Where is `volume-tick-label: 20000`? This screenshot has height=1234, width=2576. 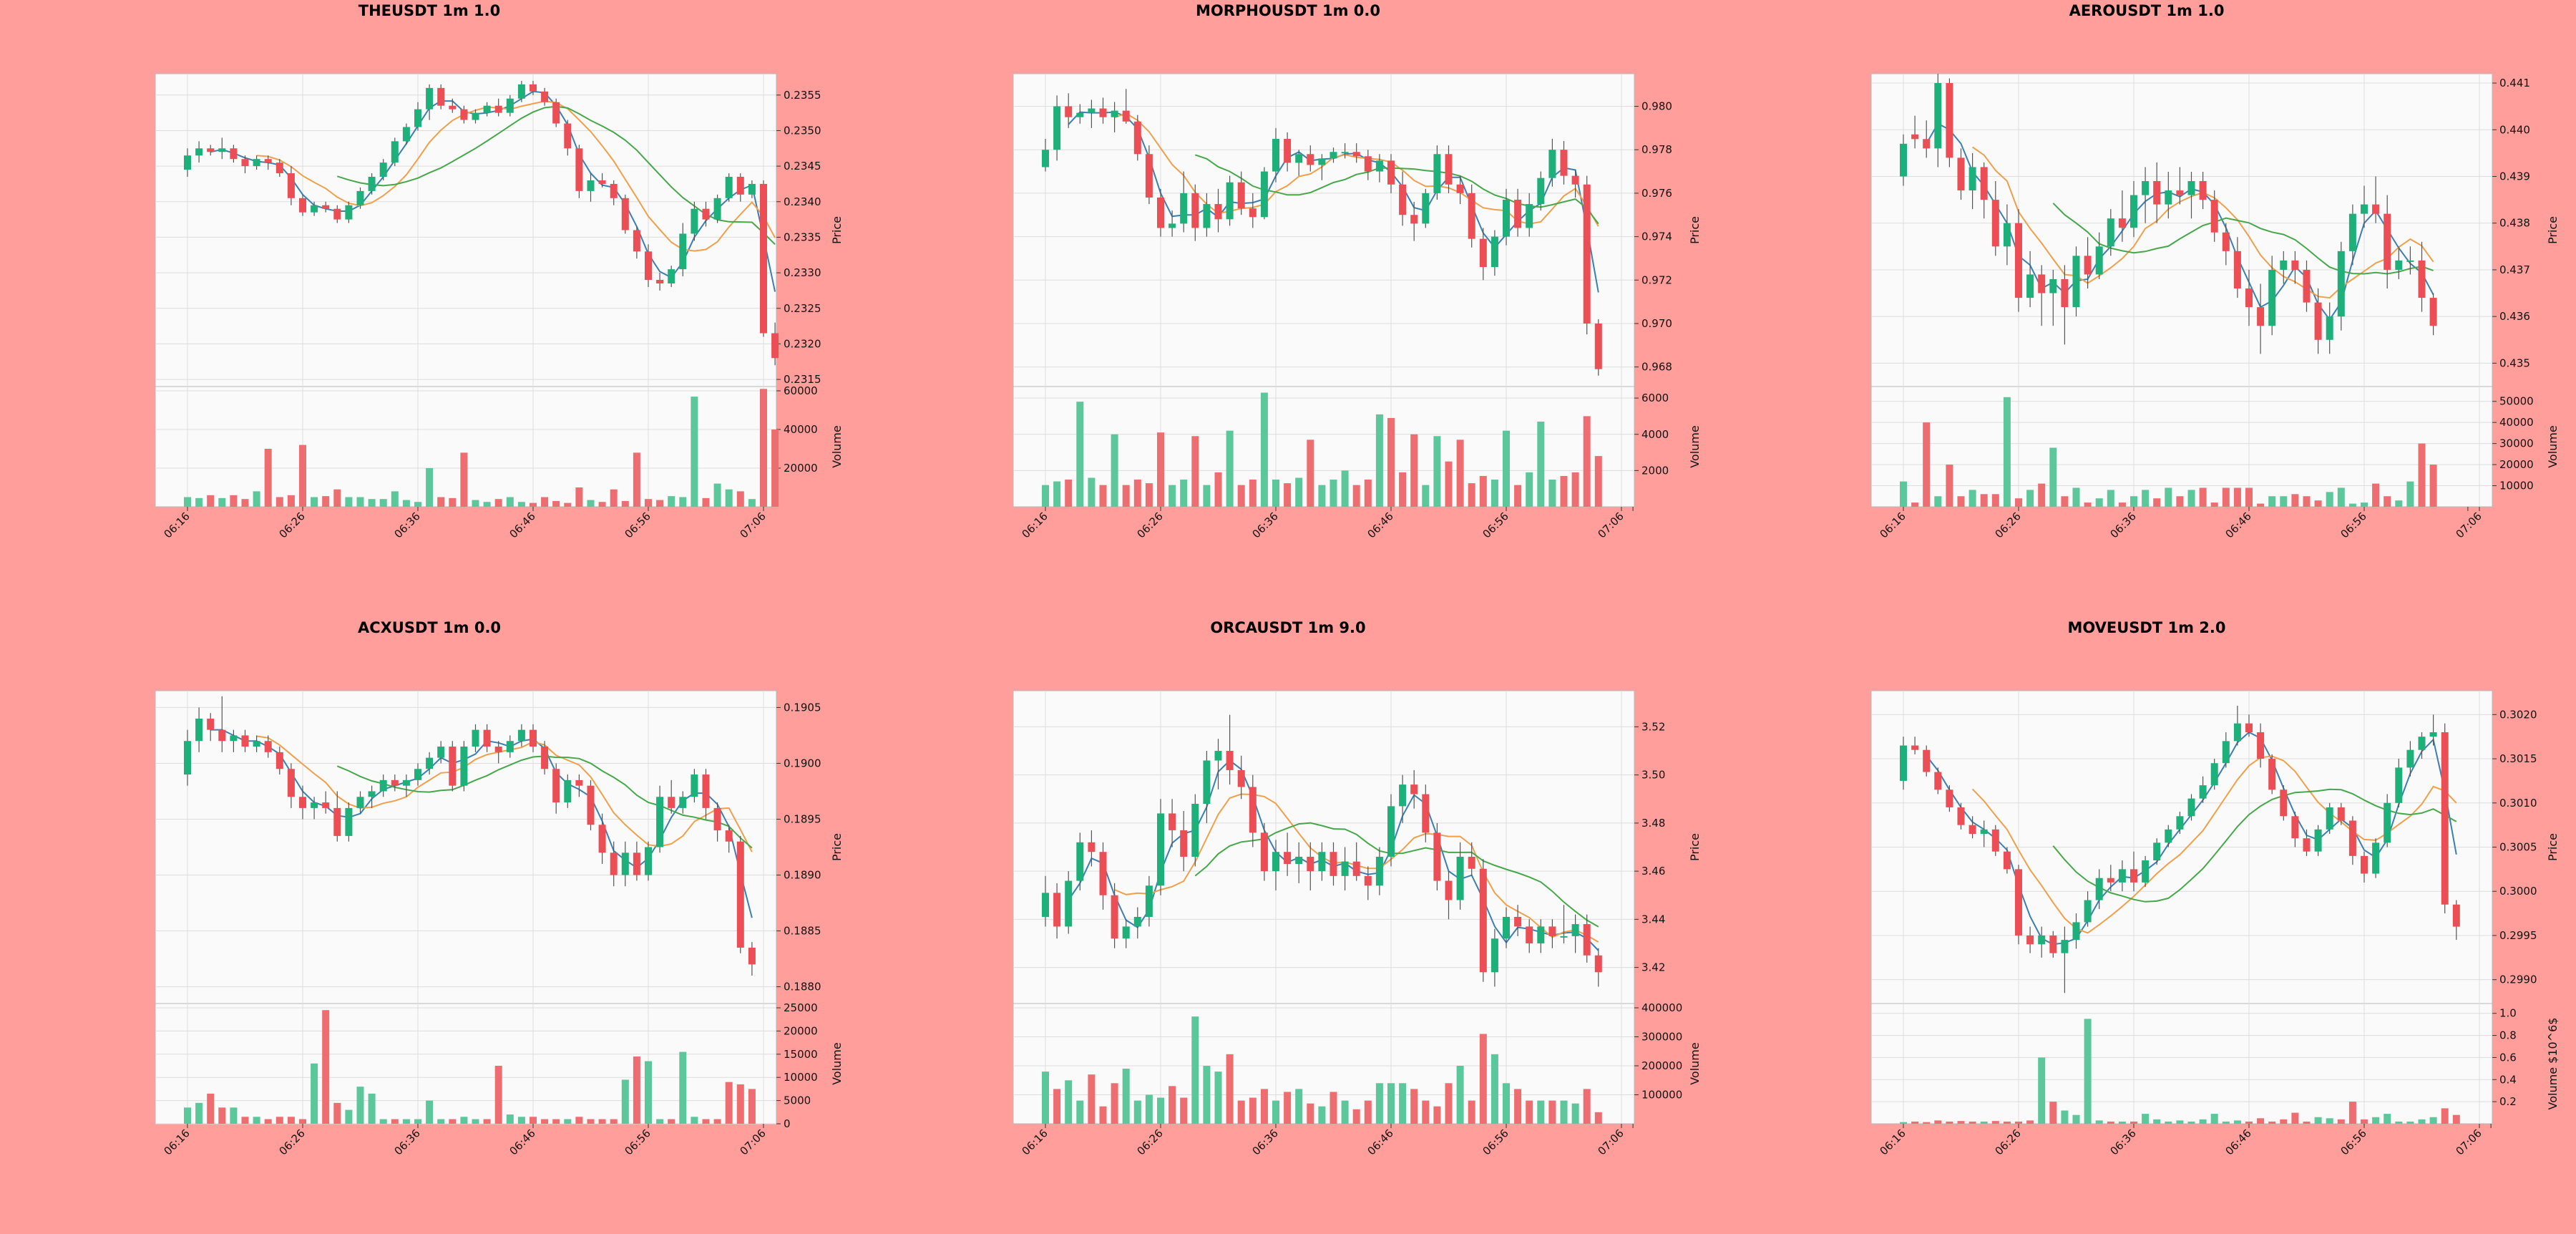
volume-tick-label: 20000 is located at coordinates (801, 1030).